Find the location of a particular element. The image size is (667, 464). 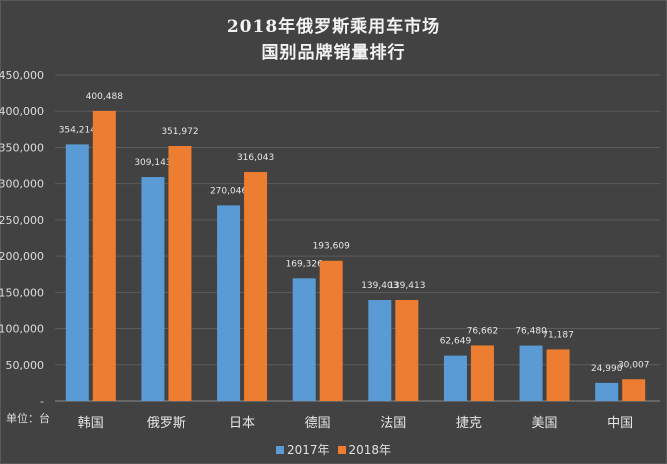

x-tick-label: 捷克 is located at coordinates (469, 423).